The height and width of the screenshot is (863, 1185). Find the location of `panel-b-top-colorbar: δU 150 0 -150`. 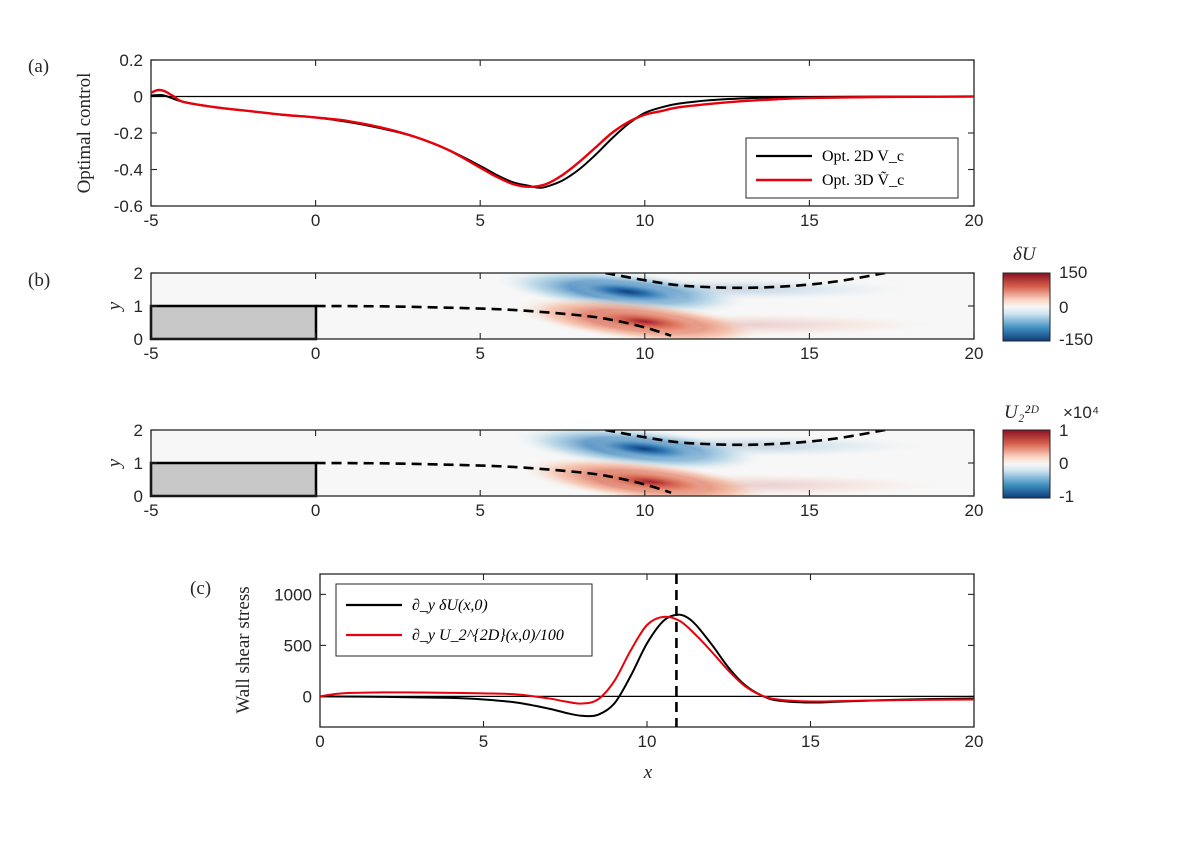

panel-b-top-colorbar: δU 150 0 -150 is located at coordinates (1047, 296).